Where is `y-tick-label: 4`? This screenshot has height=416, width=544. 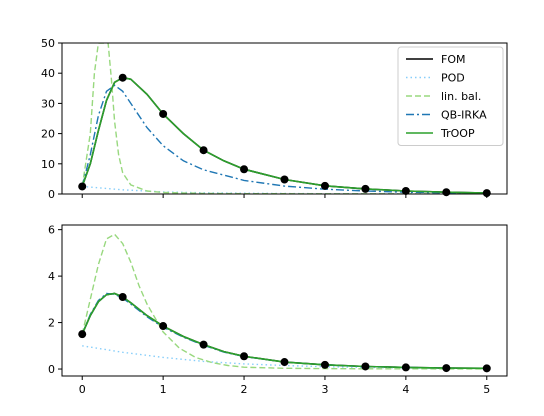
y-tick-label: 4 is located at coordinates (51, 276).